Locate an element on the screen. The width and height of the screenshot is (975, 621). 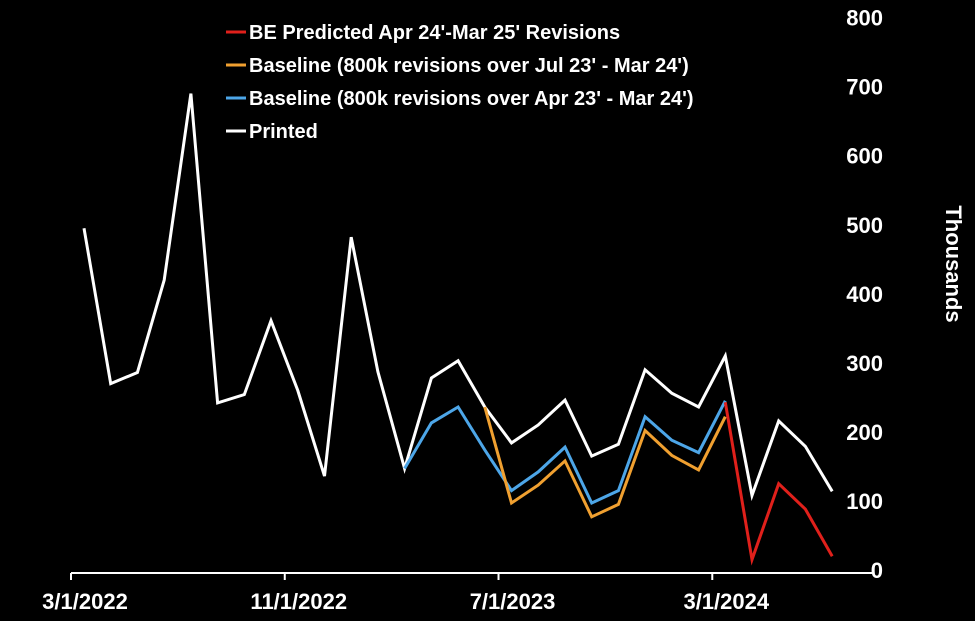
y-tick-label: 700 is located at coordinates (864, 87).